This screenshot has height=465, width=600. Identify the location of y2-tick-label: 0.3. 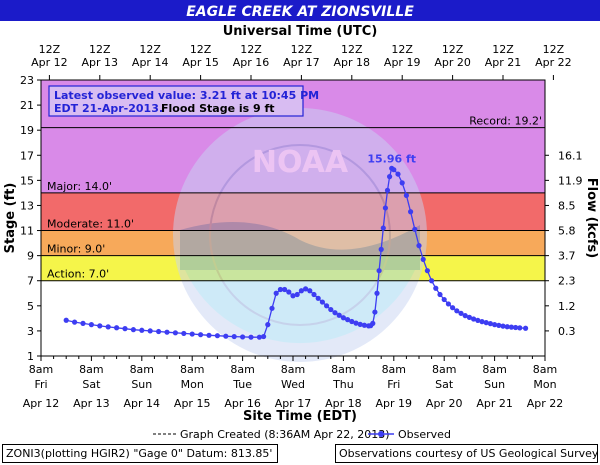
(567, 331).